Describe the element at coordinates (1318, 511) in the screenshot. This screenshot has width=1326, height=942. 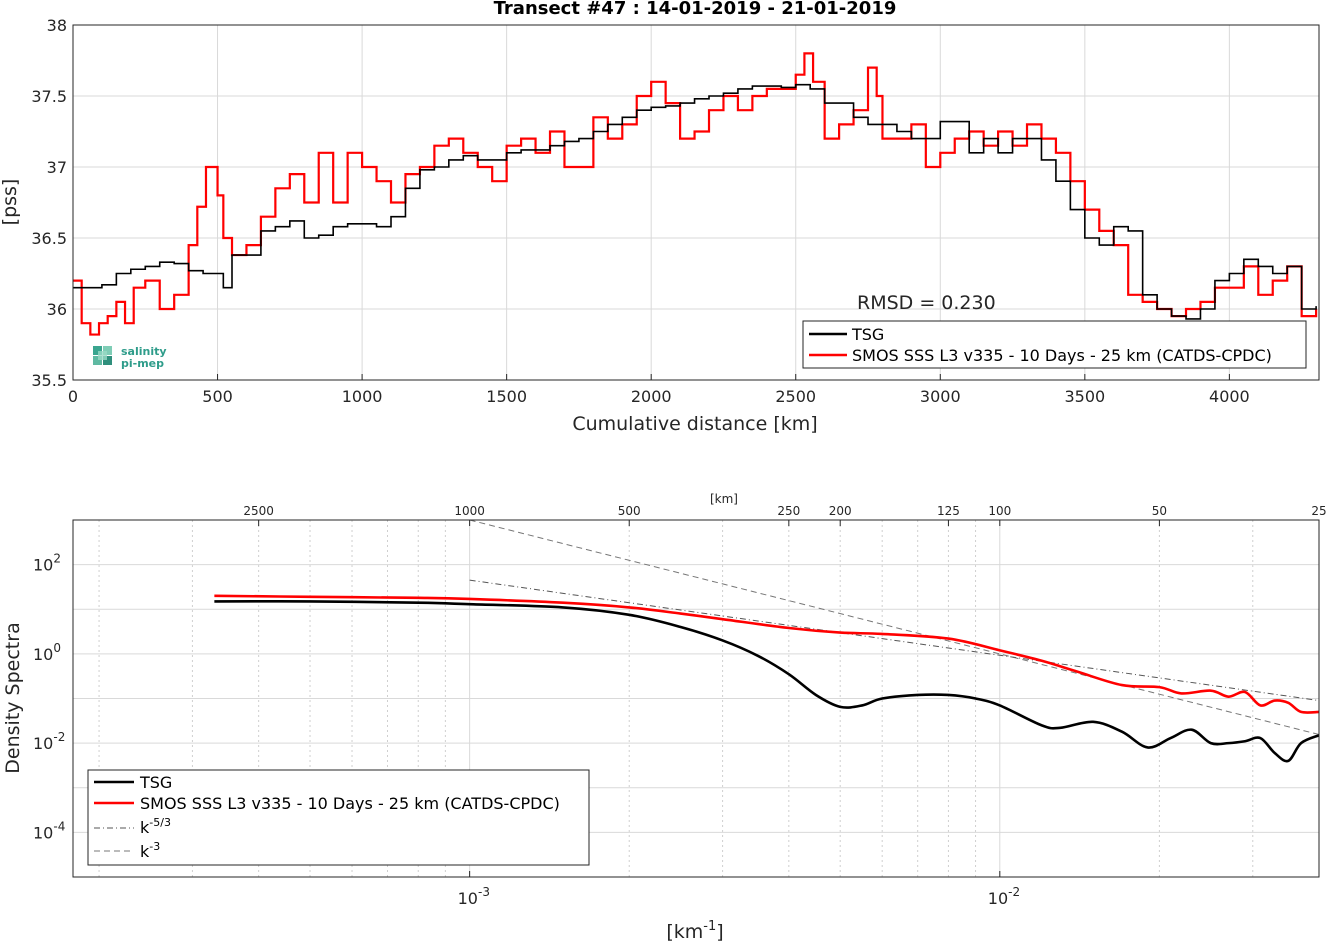
I see `top-km-tick-label: 25` at that location.